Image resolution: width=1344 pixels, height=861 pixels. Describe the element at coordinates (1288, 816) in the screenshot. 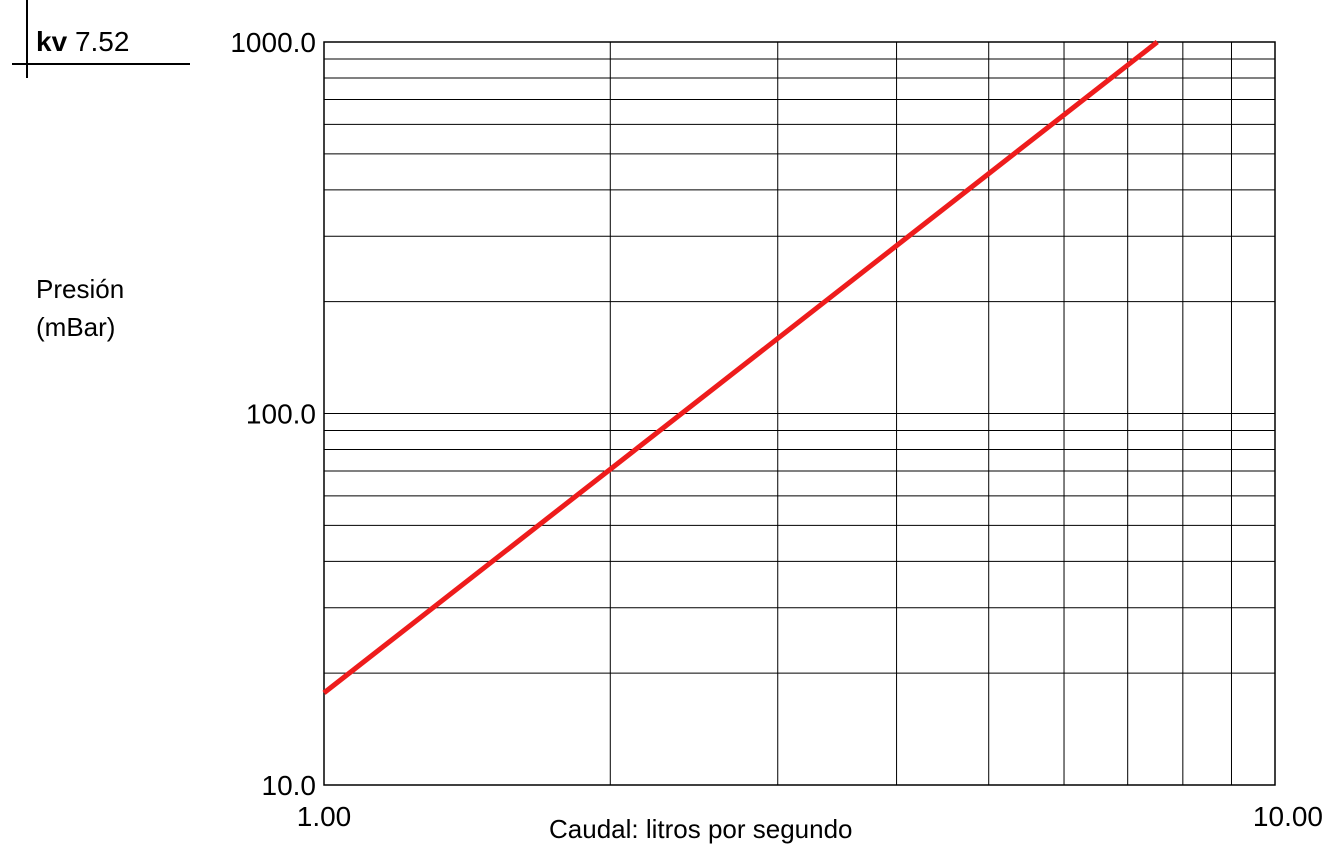

I see `x-tick-label: 10.00` at that location.